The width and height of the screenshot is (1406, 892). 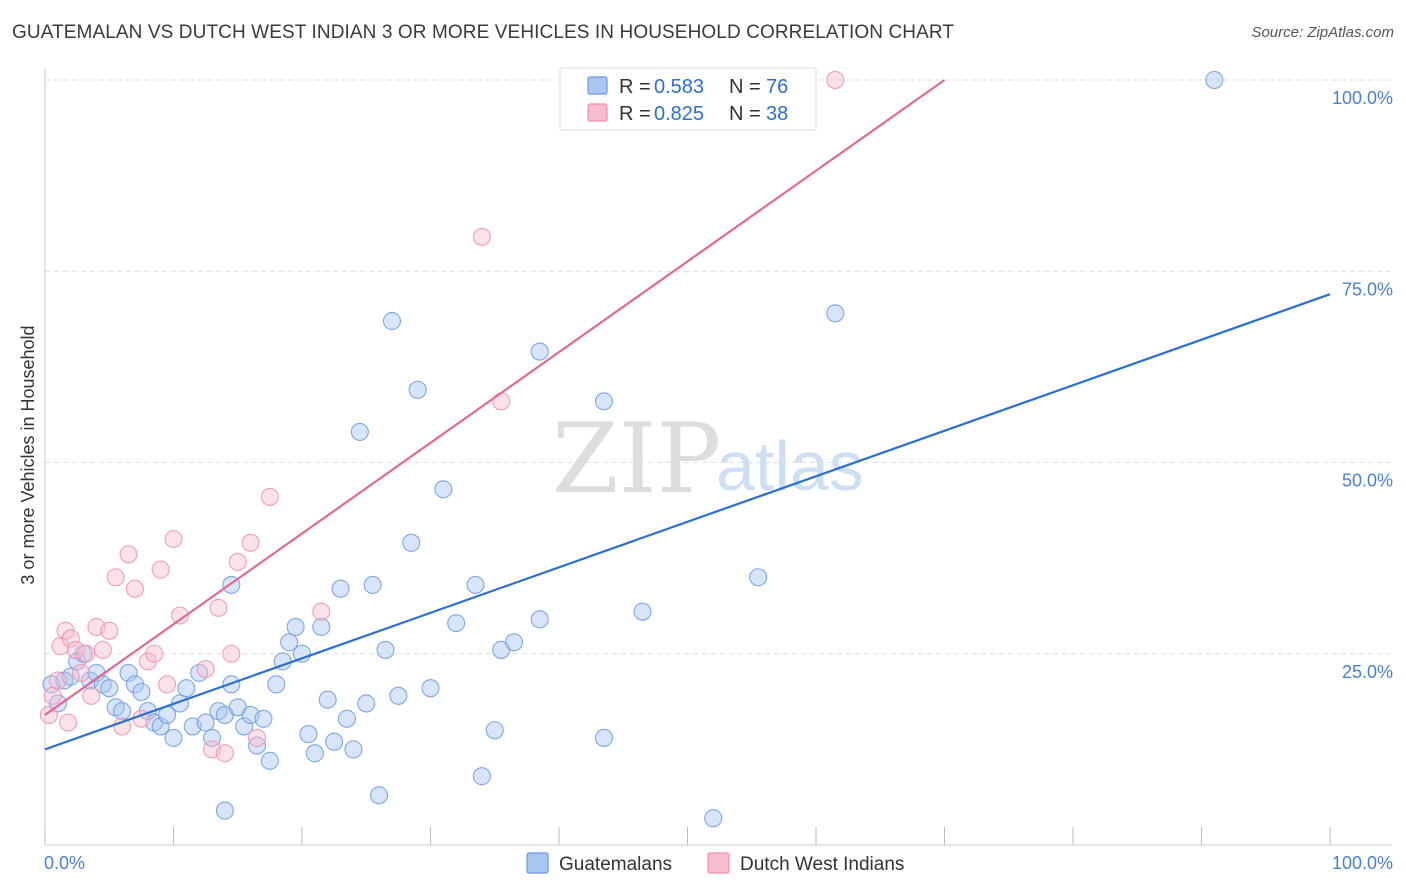 What do you see at coordinates (64, 863) in the screenshot?
I see `x-tick-label-left: 0.0%` at bounding box center [64, 863].